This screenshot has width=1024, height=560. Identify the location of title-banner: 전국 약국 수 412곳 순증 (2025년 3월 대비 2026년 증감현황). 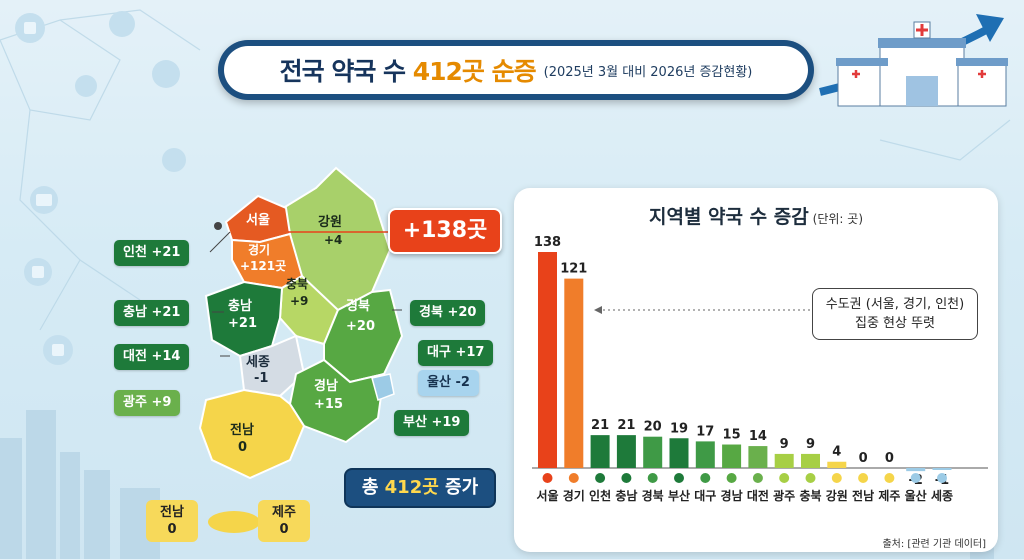
(516, 70).